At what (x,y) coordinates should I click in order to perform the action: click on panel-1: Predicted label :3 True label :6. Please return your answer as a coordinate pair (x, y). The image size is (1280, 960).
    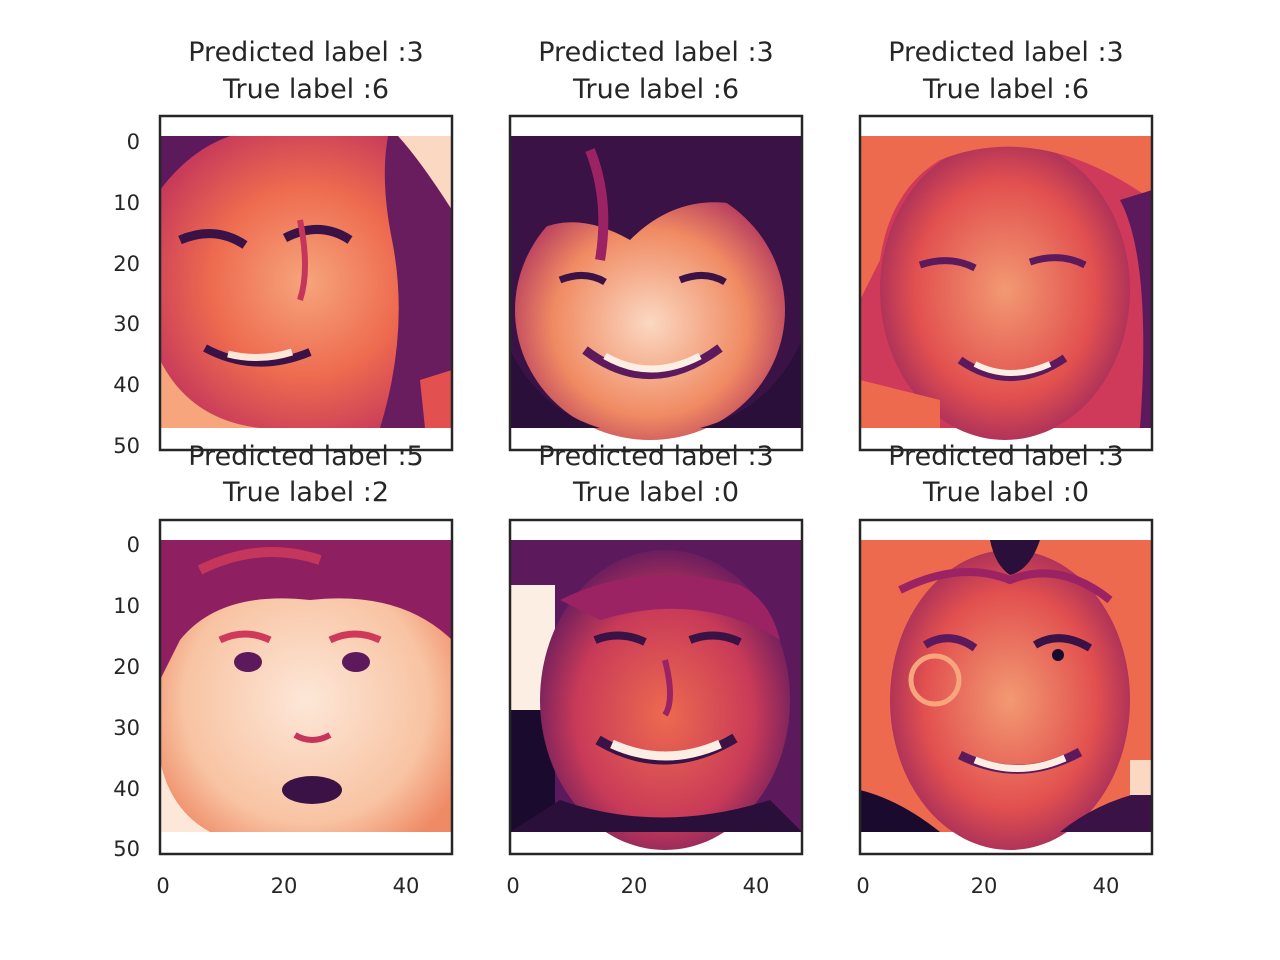
    Looking at the image, I should click on (656, 244).